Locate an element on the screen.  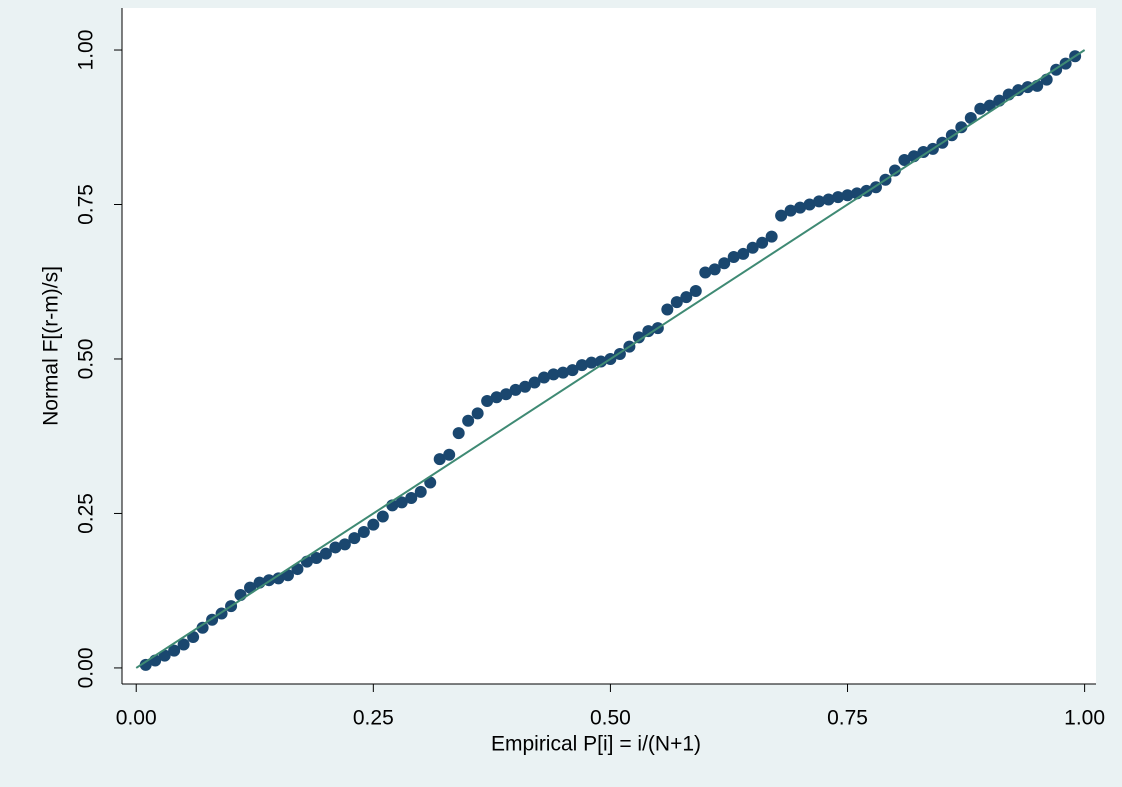
y-tick-label: 1.00 is located at coordinates (86, 50).